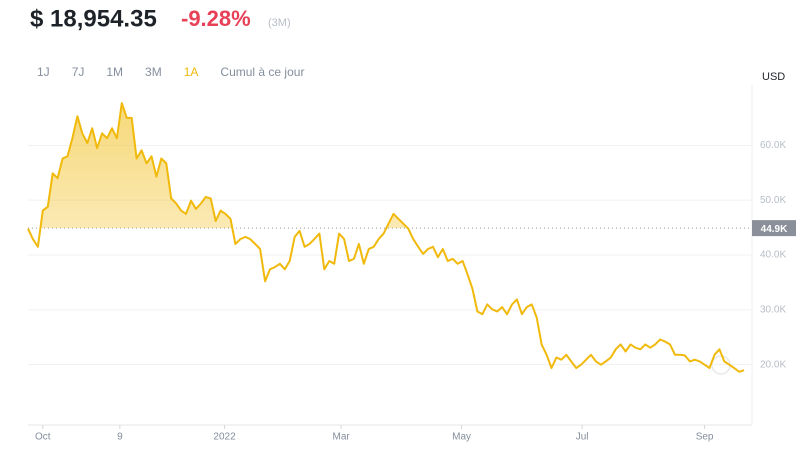  I want to click on reference-label-box, so click(774, 228).